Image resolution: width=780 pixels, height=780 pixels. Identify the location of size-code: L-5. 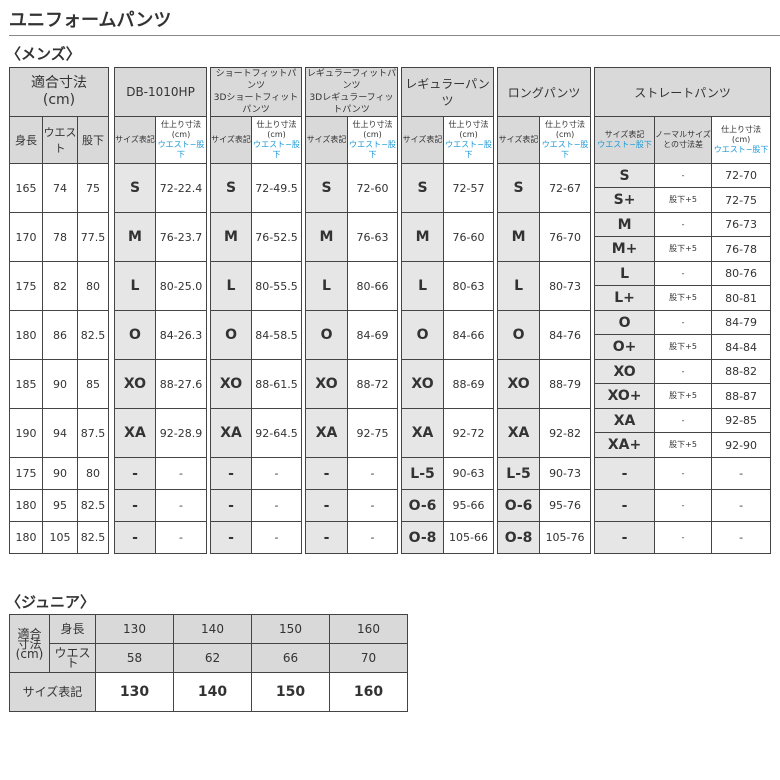
(519, 473).